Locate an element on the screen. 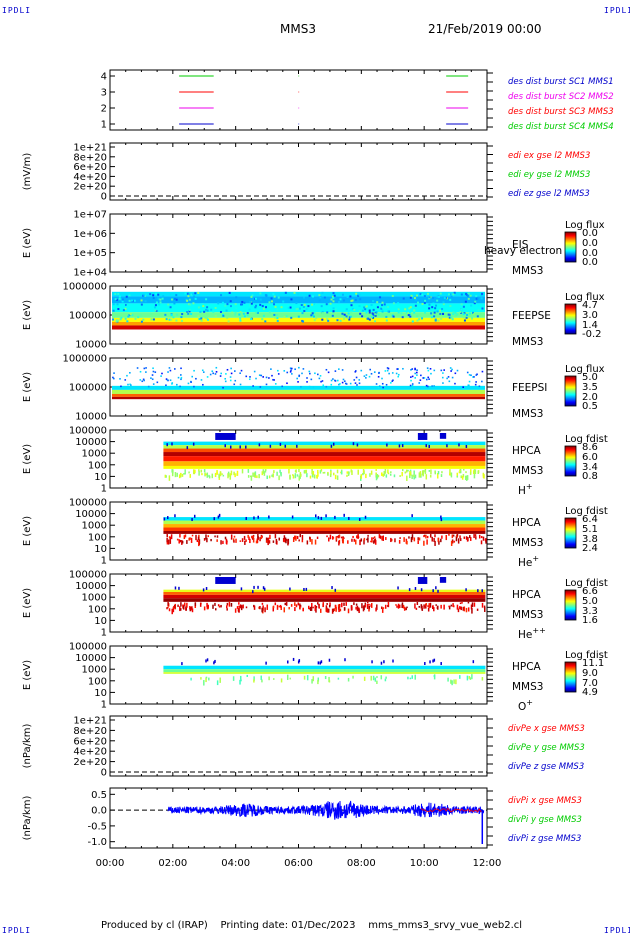  colorbar is located at coordinates (570, 391).